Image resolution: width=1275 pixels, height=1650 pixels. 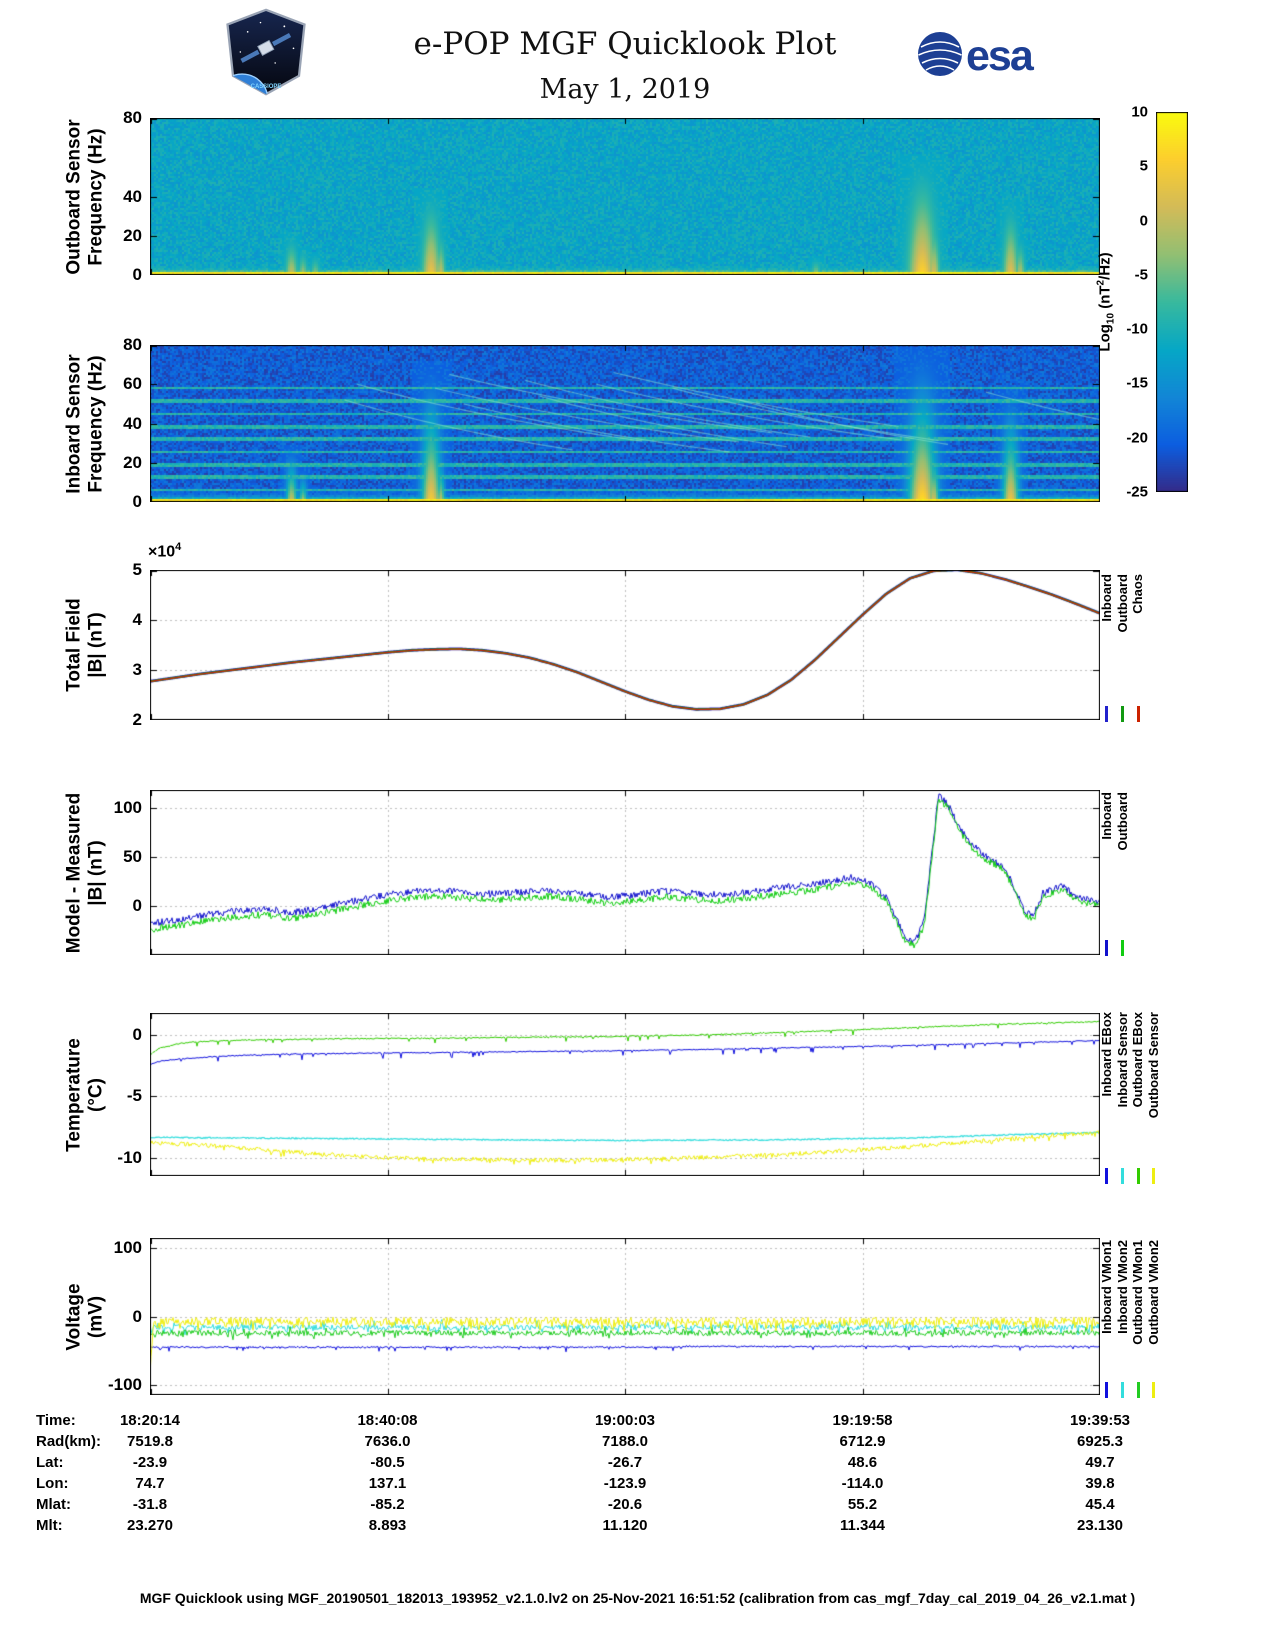 What do you see at coordinates (1100, 1483) in the screenshot?
I see `ephemeris-value: 39.8` at bounding box center [1100, 1483].